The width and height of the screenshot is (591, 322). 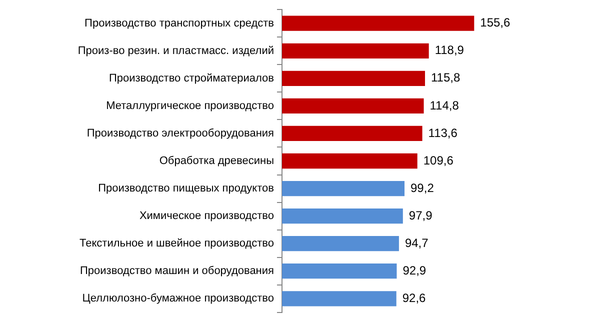 What do you see at coordinates (206, 216) in the screenshot?
I see `y-tick-label: Химическое производство` at bounding box center [206, 216].